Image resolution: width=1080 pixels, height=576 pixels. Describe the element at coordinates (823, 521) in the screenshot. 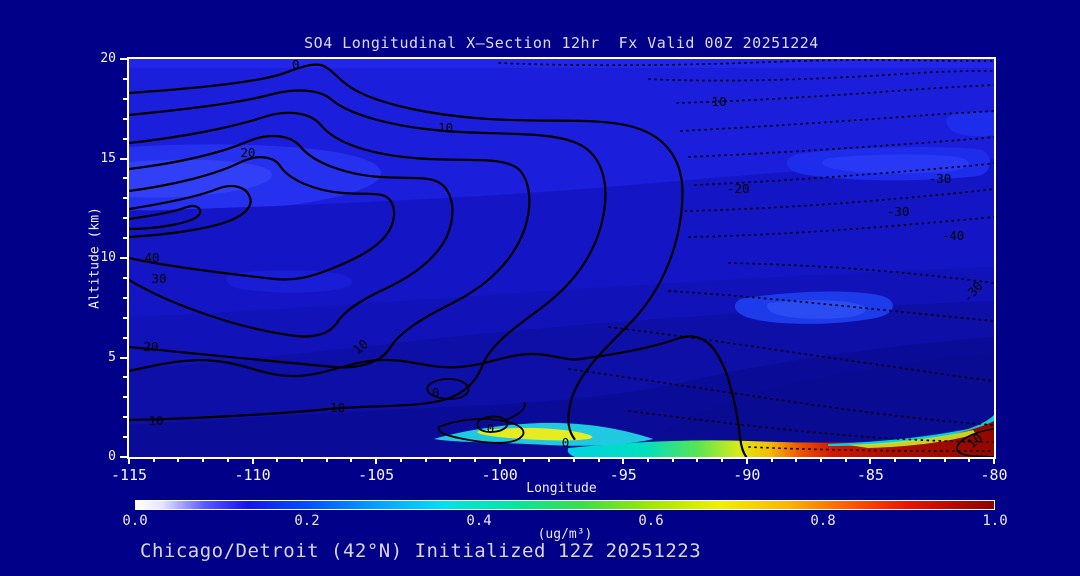

I see `colorbar-tick-label: 0.8` at that location.